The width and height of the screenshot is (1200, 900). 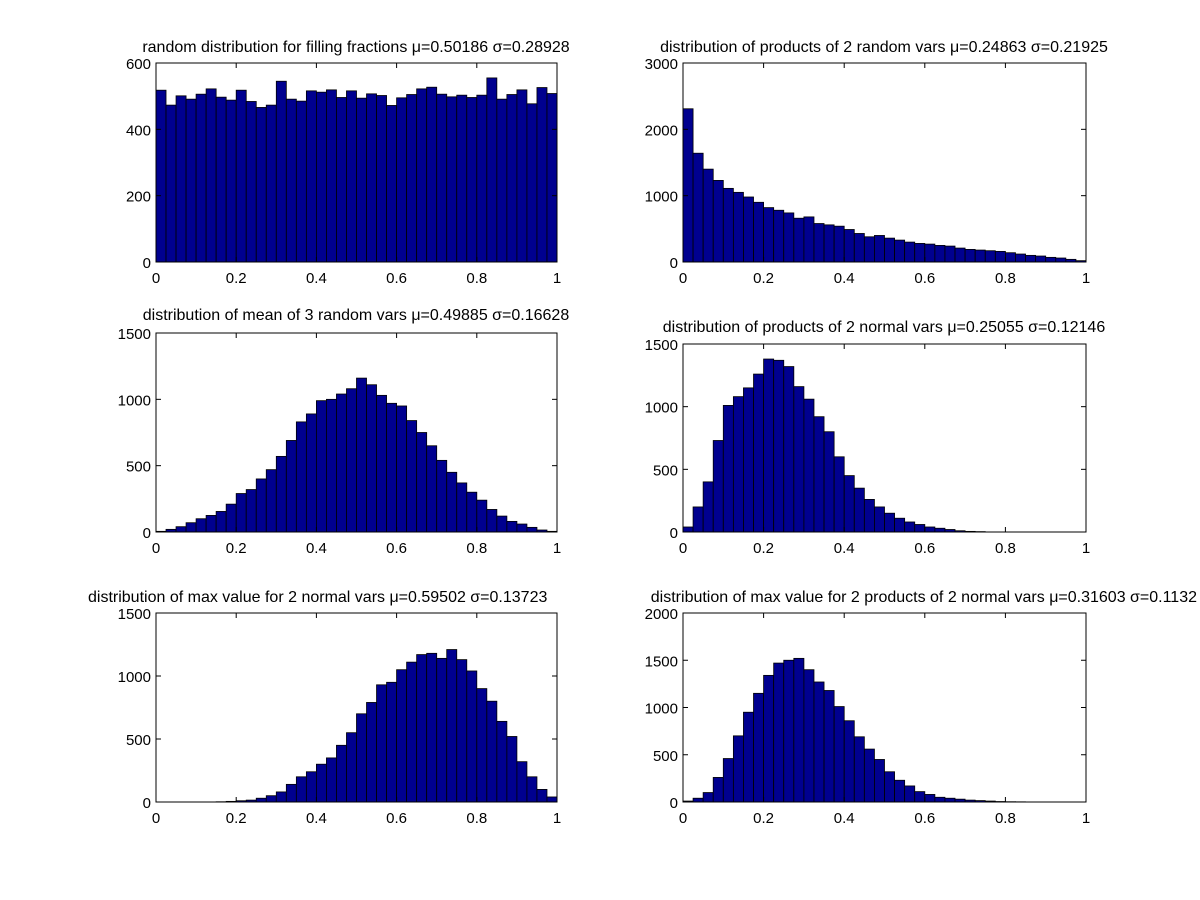 What do you see at coordinates (661, 197) in the screenshot?
I see `y-tick-label: 1000` at bounding box center [661, 197].